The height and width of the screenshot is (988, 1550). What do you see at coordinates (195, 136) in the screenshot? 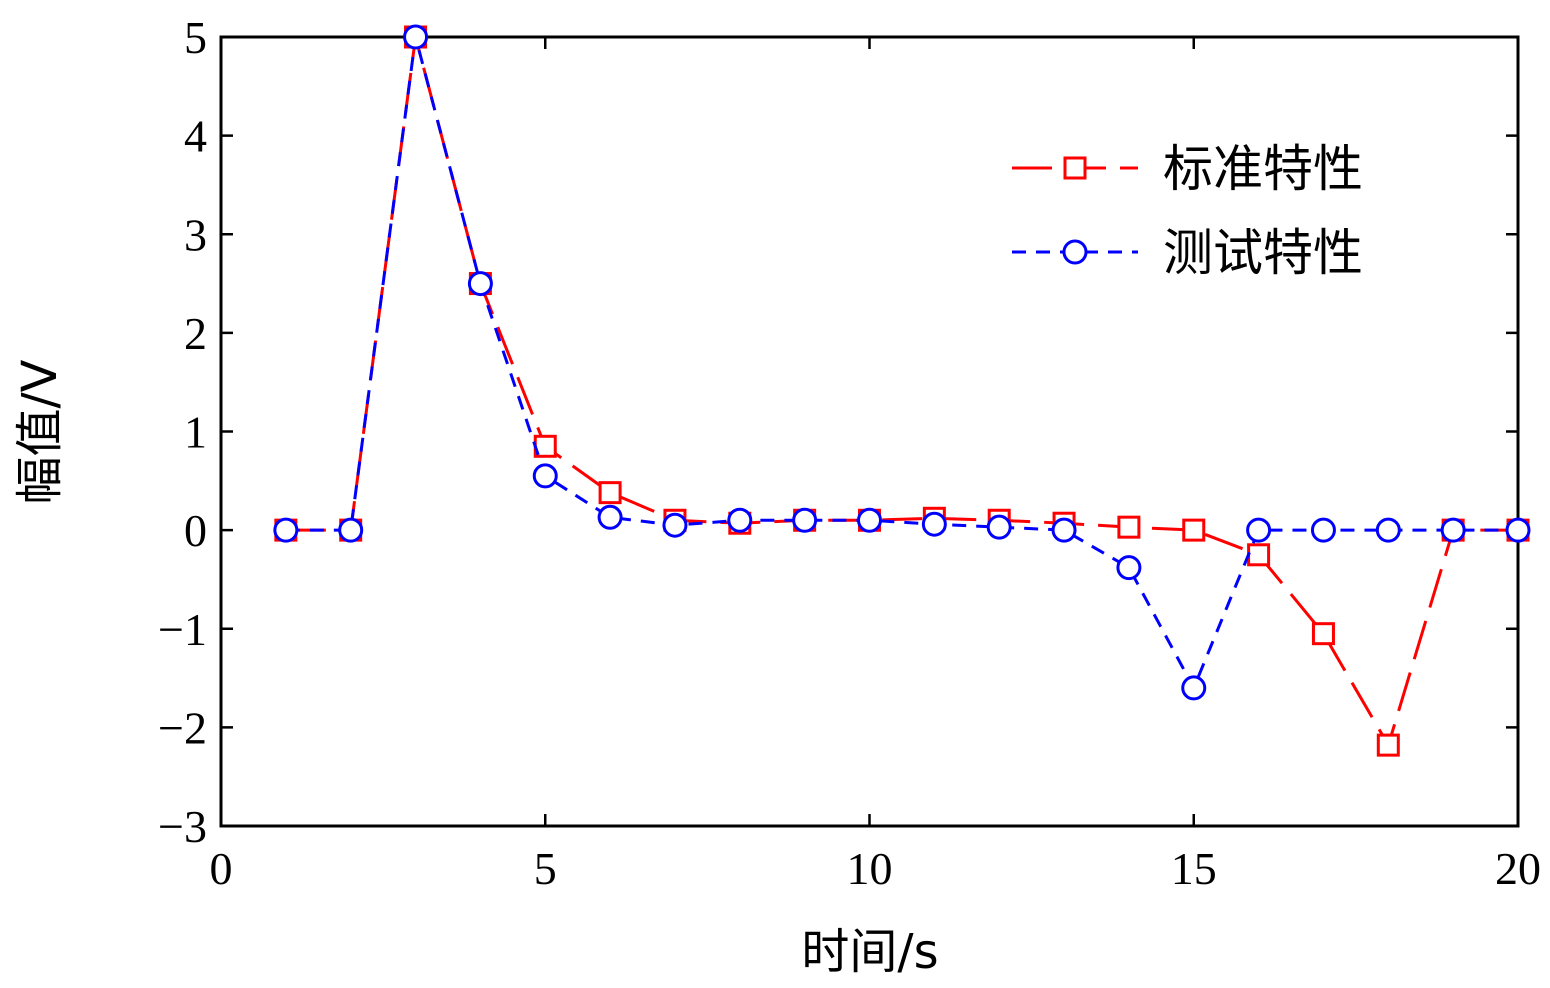
I see `y-tick-label: 4` at bounding box center [195, 136].